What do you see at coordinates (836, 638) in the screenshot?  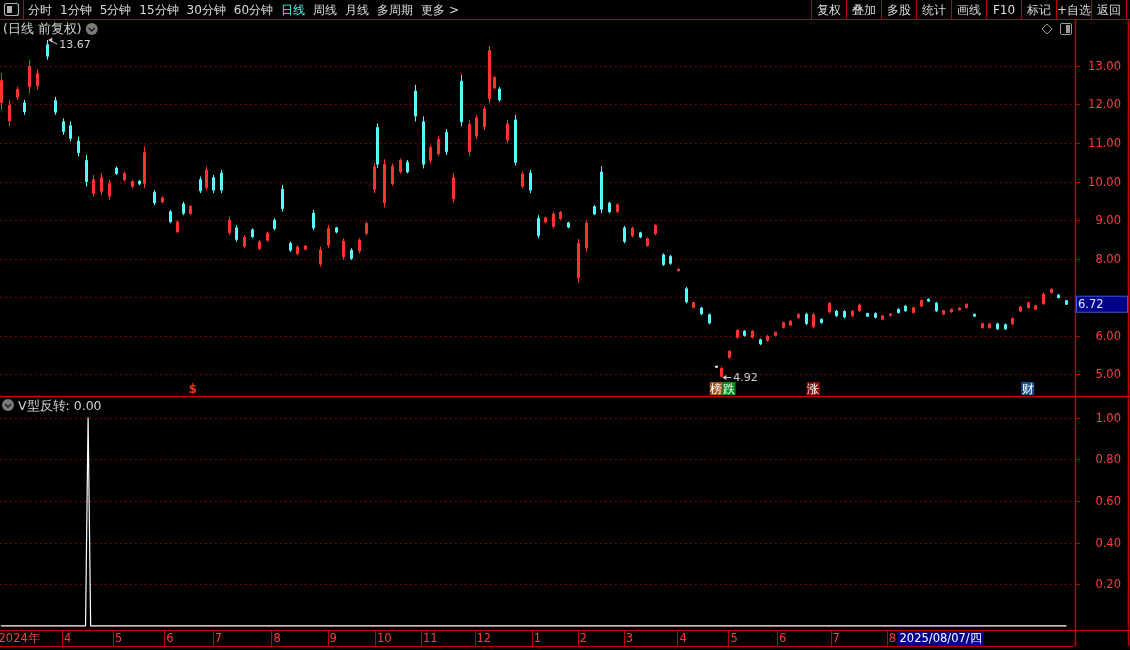 I see `x-tick-label: 7` at bounding box center [836, 638].